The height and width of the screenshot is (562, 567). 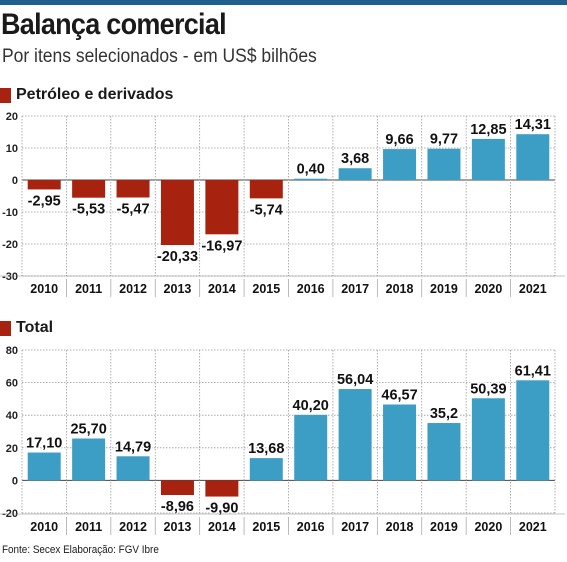 I want to click on petroleo-x-label-2011: 2011, so click(x=88, y=289).